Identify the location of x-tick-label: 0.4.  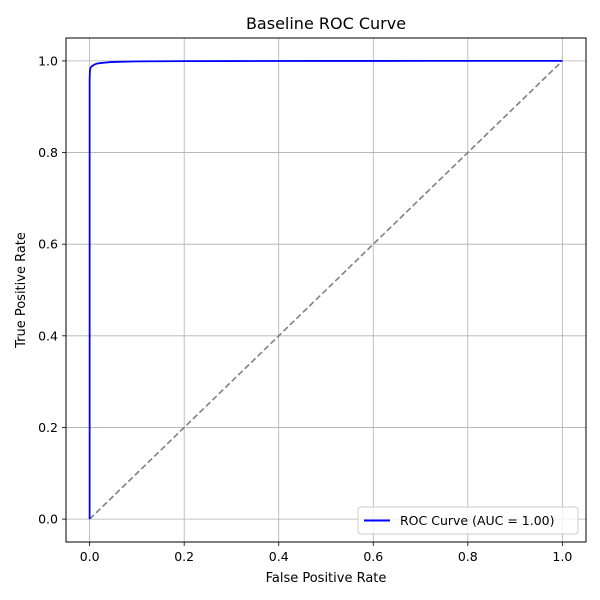
(279, 556).